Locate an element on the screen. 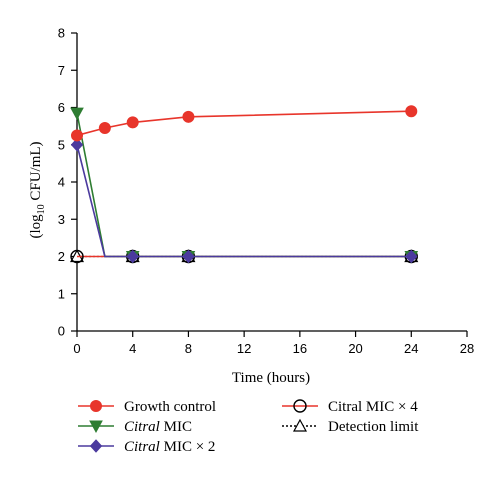 The height and width of the screenshot is (480, 500). x-tick-label: 24 is located at coordinates (411, 348).